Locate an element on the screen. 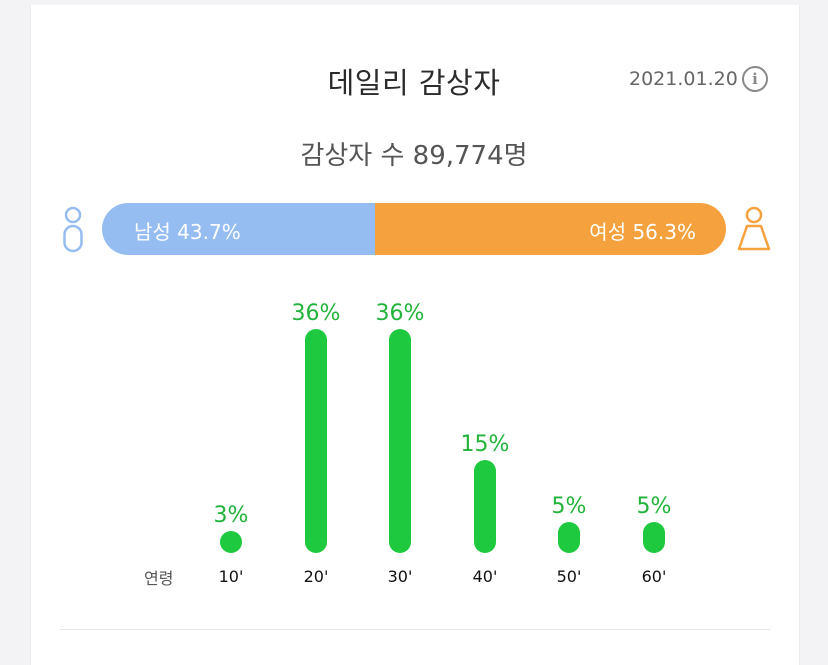 This screenshot has height=665, width=828. divider is located at coordinates (415, 629).